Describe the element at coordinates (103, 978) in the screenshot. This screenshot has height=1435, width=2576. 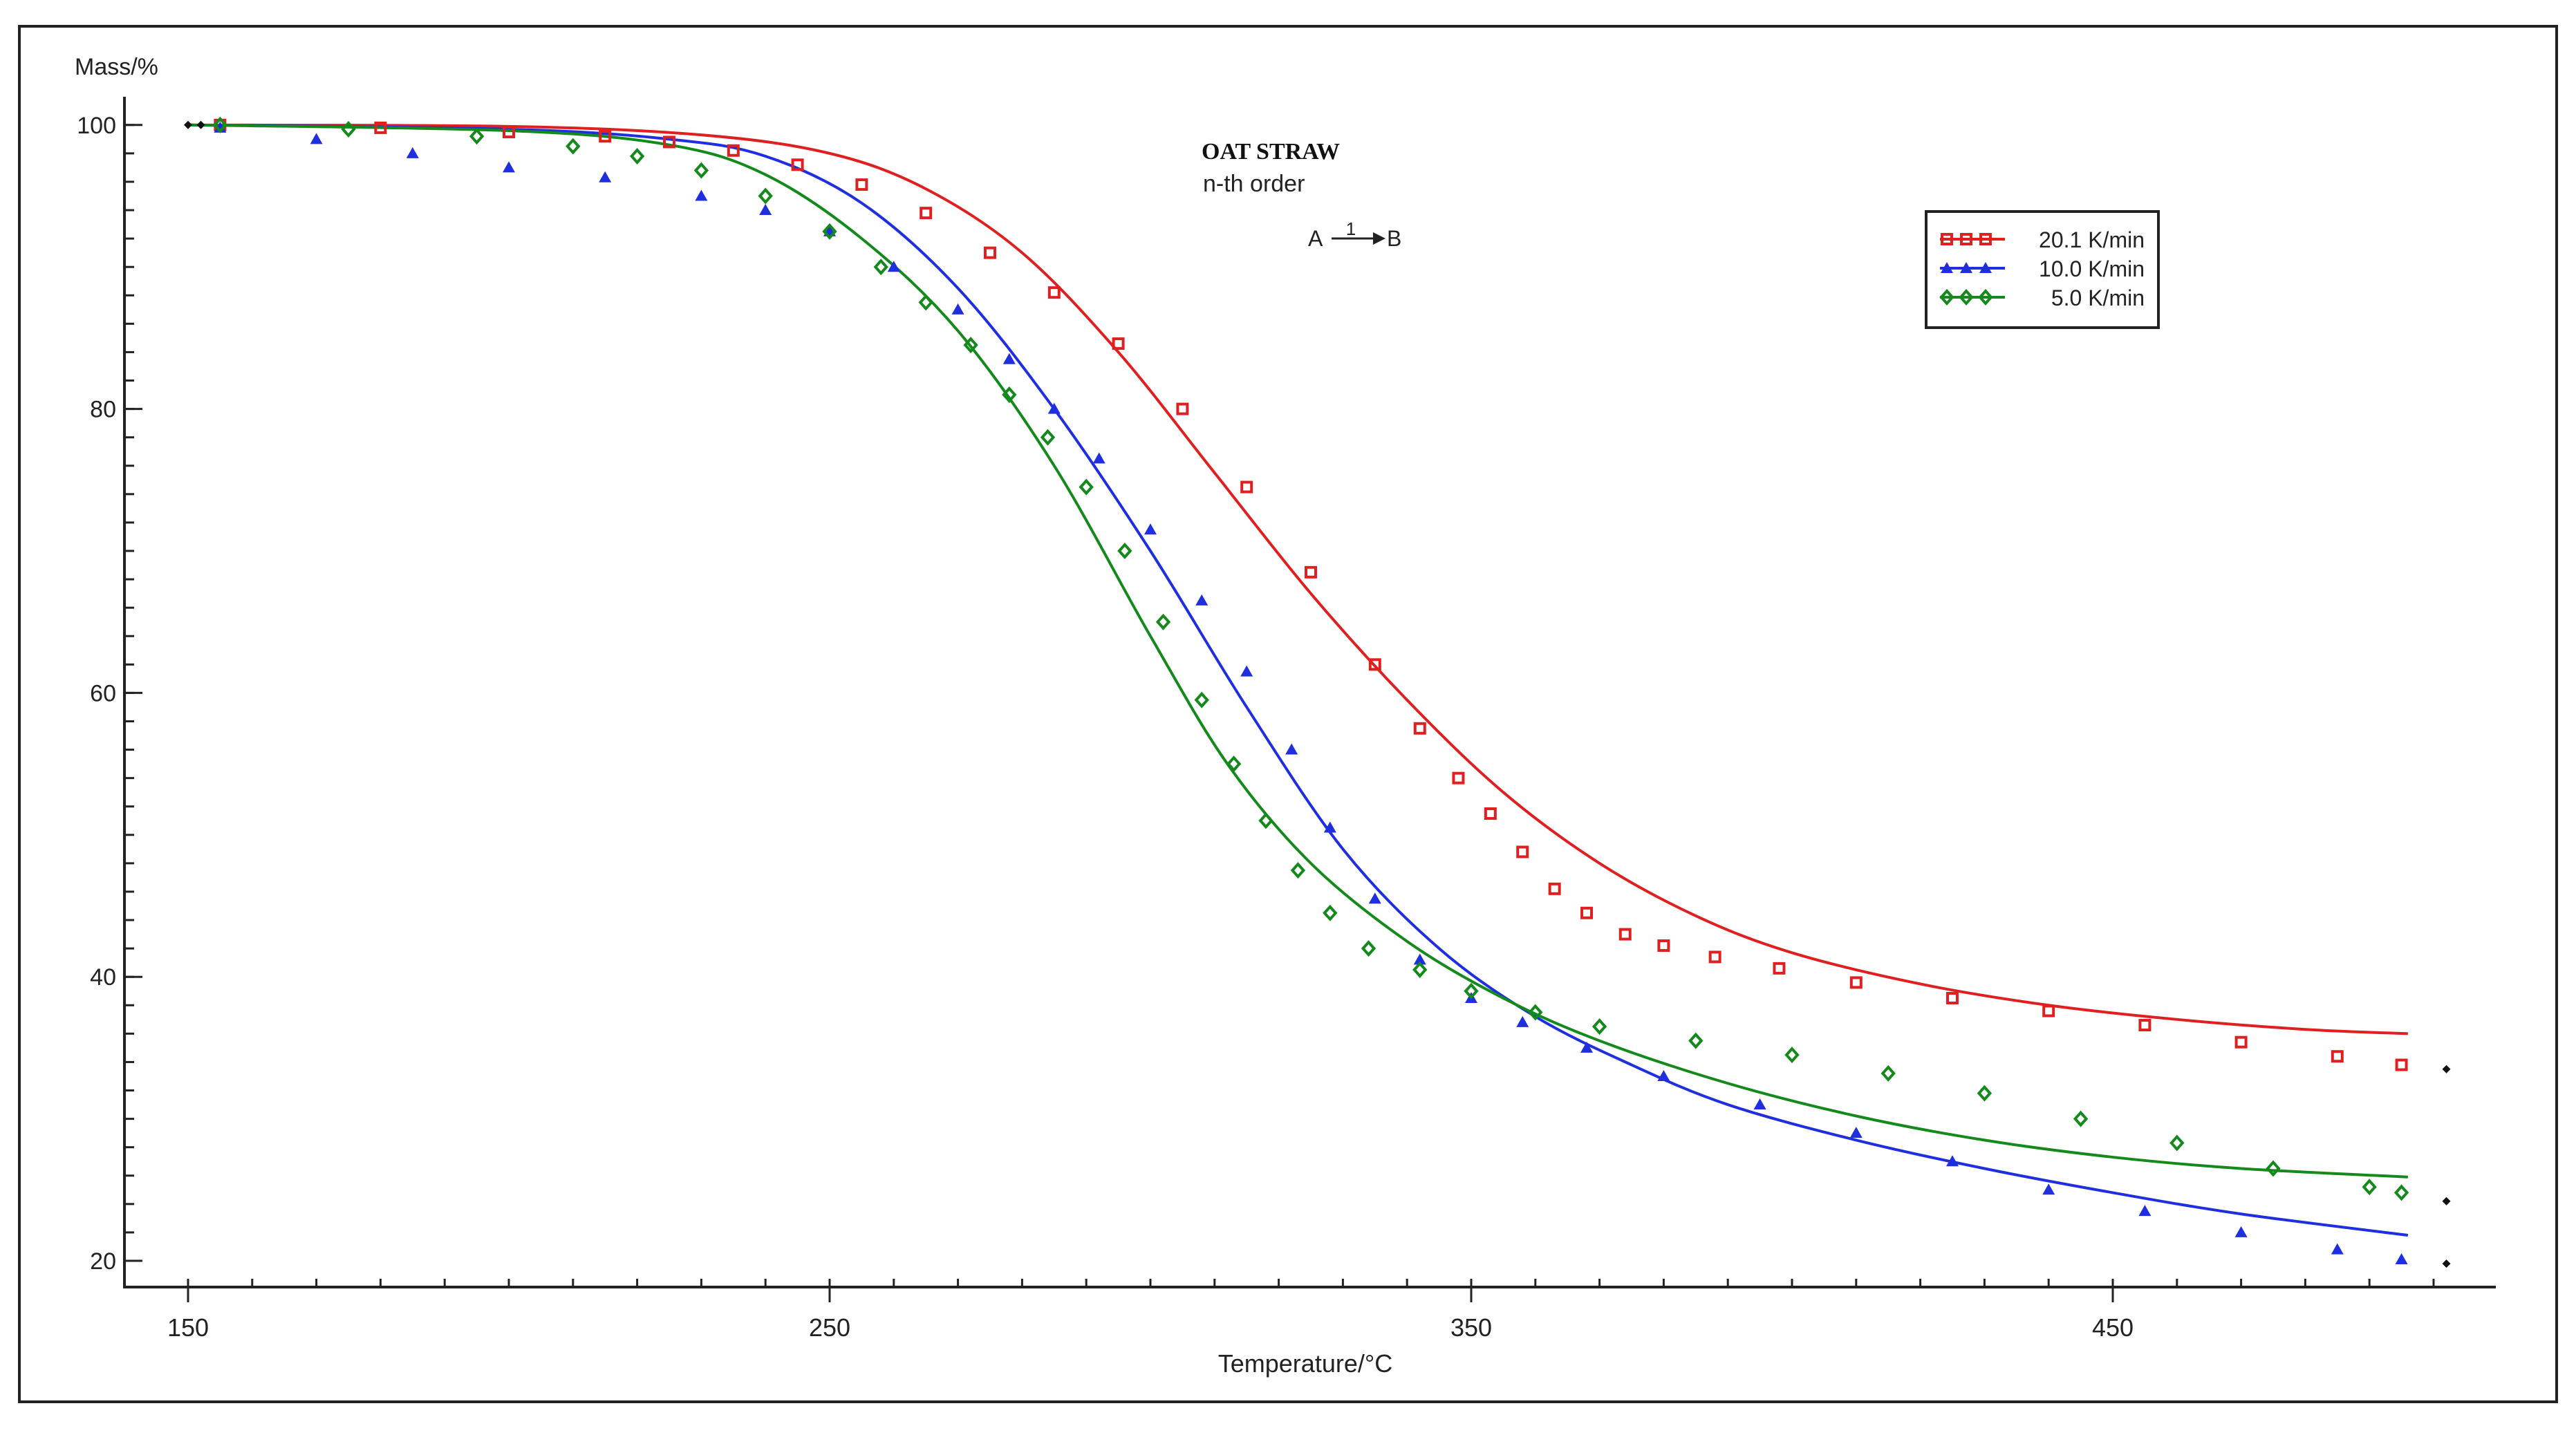
I see `y-tick-label: 40` at that location.